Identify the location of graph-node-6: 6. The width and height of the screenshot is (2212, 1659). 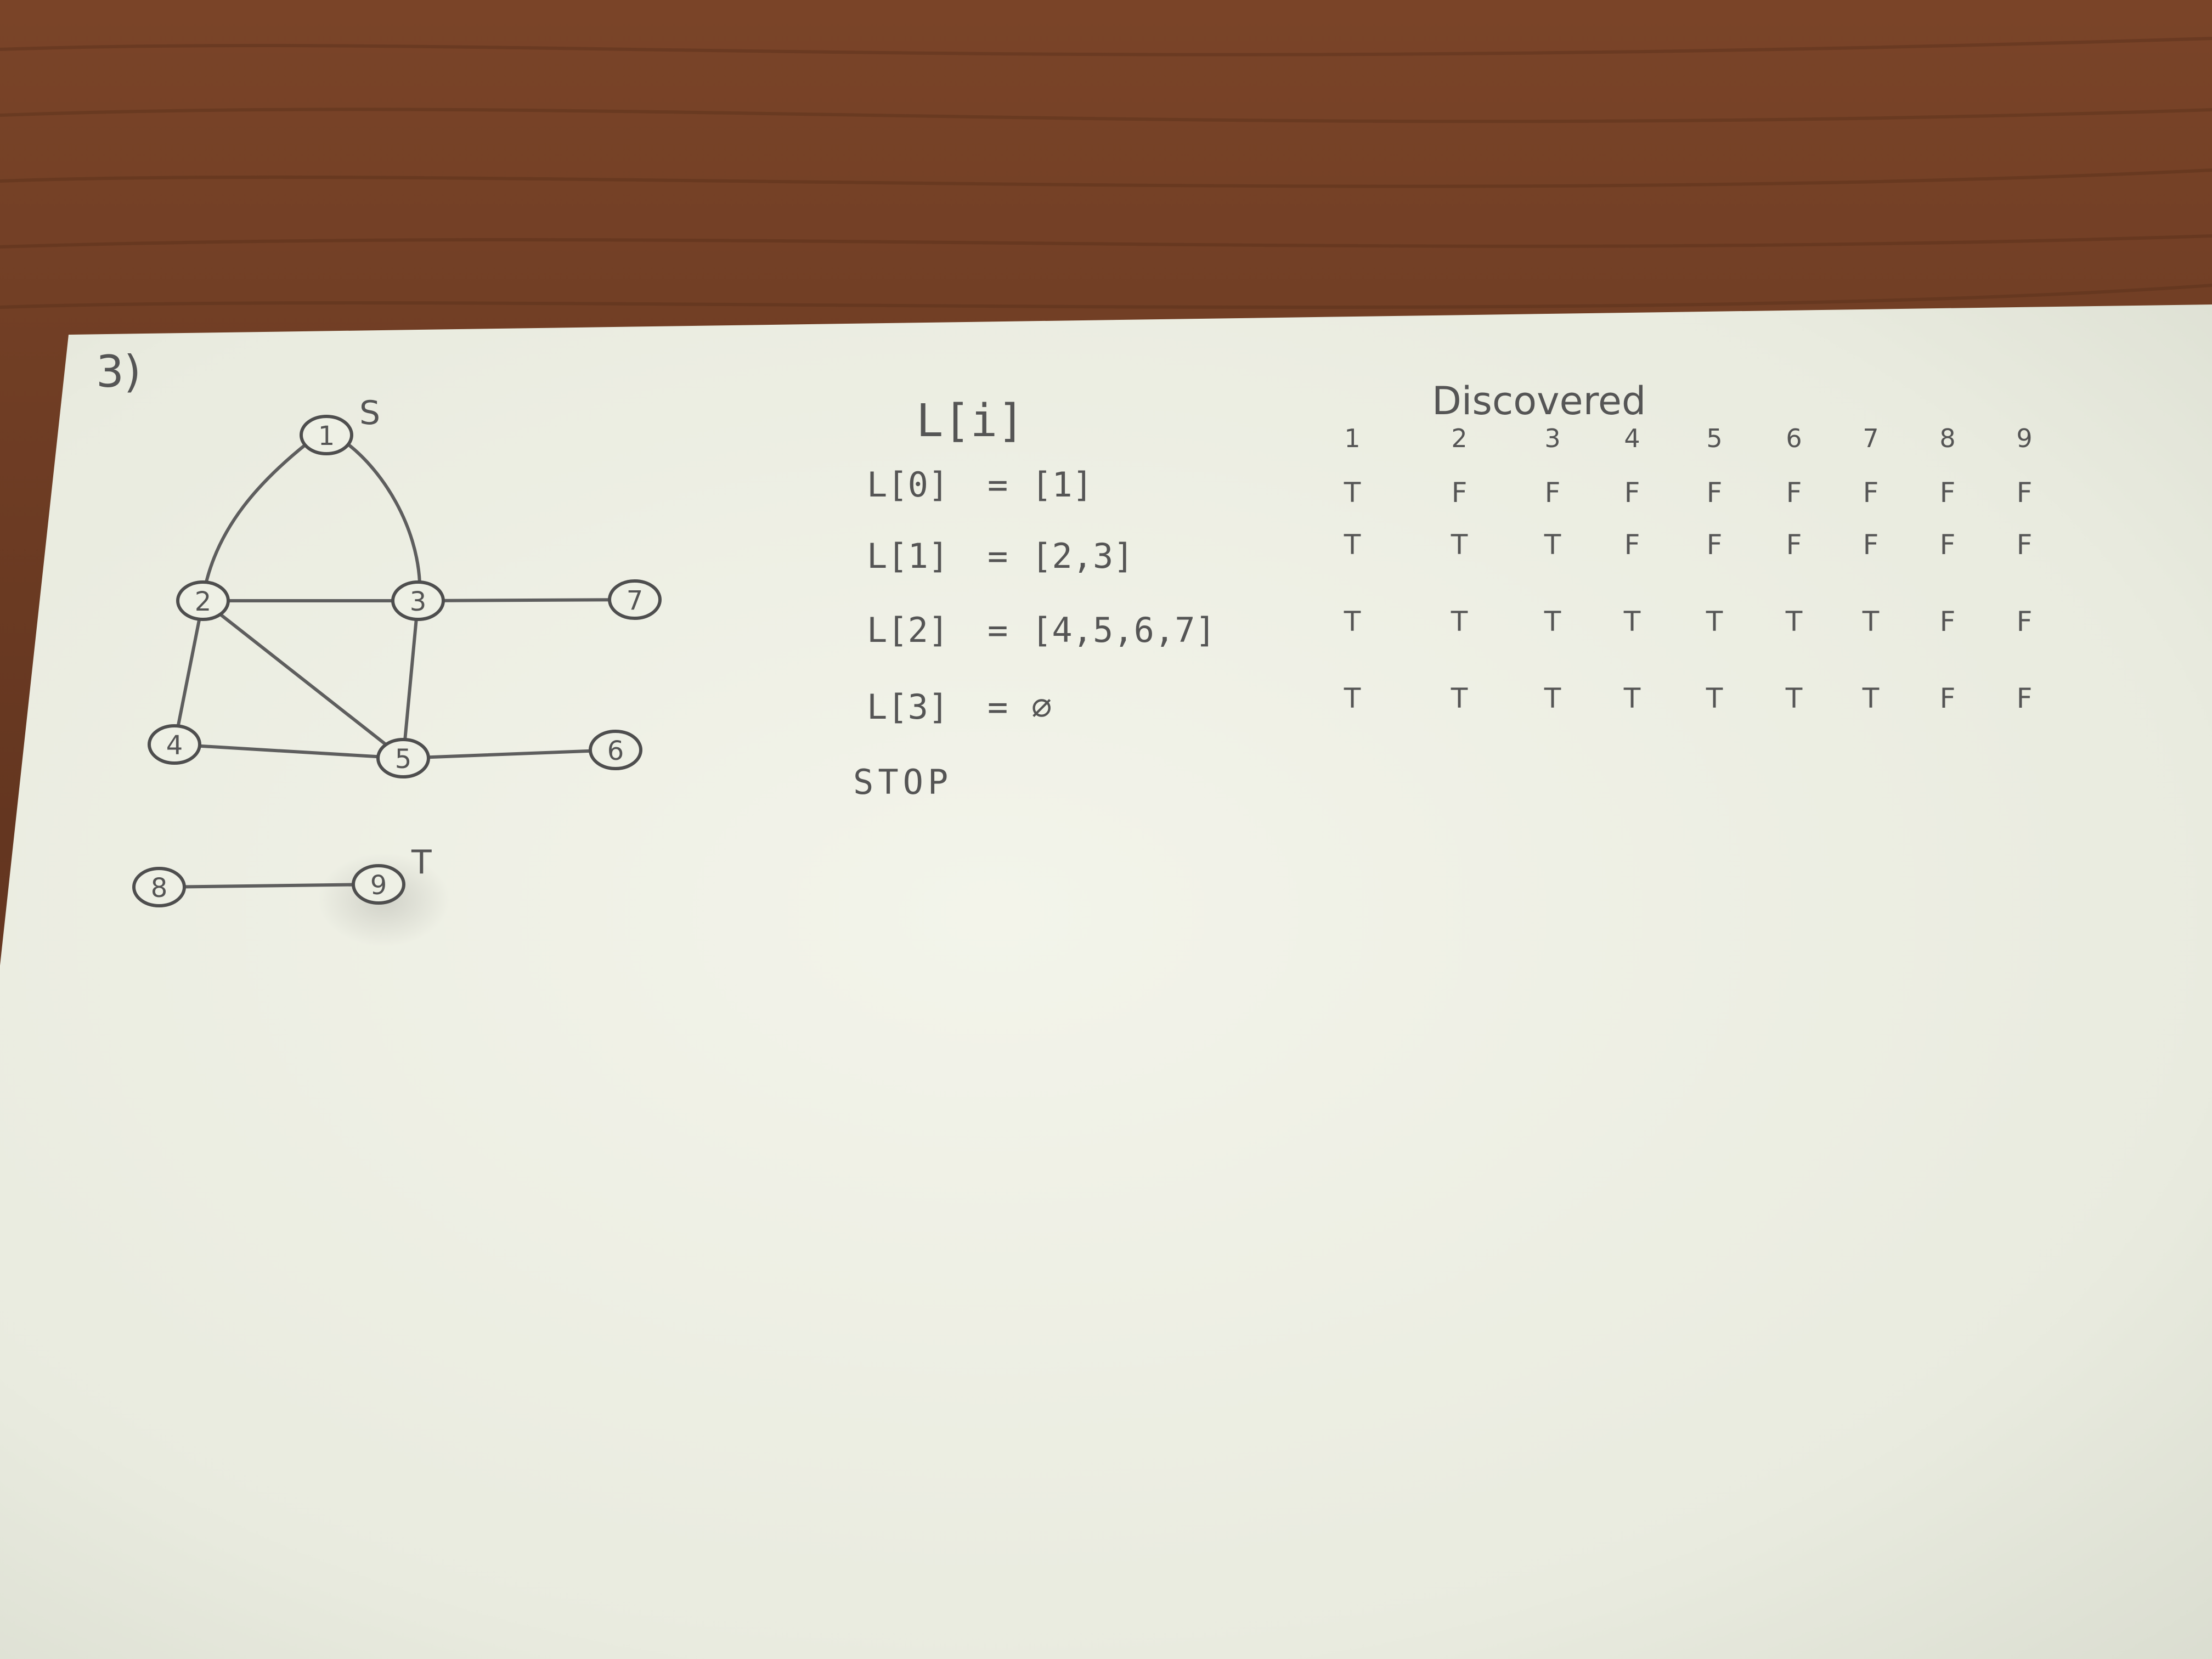
(615, 750).